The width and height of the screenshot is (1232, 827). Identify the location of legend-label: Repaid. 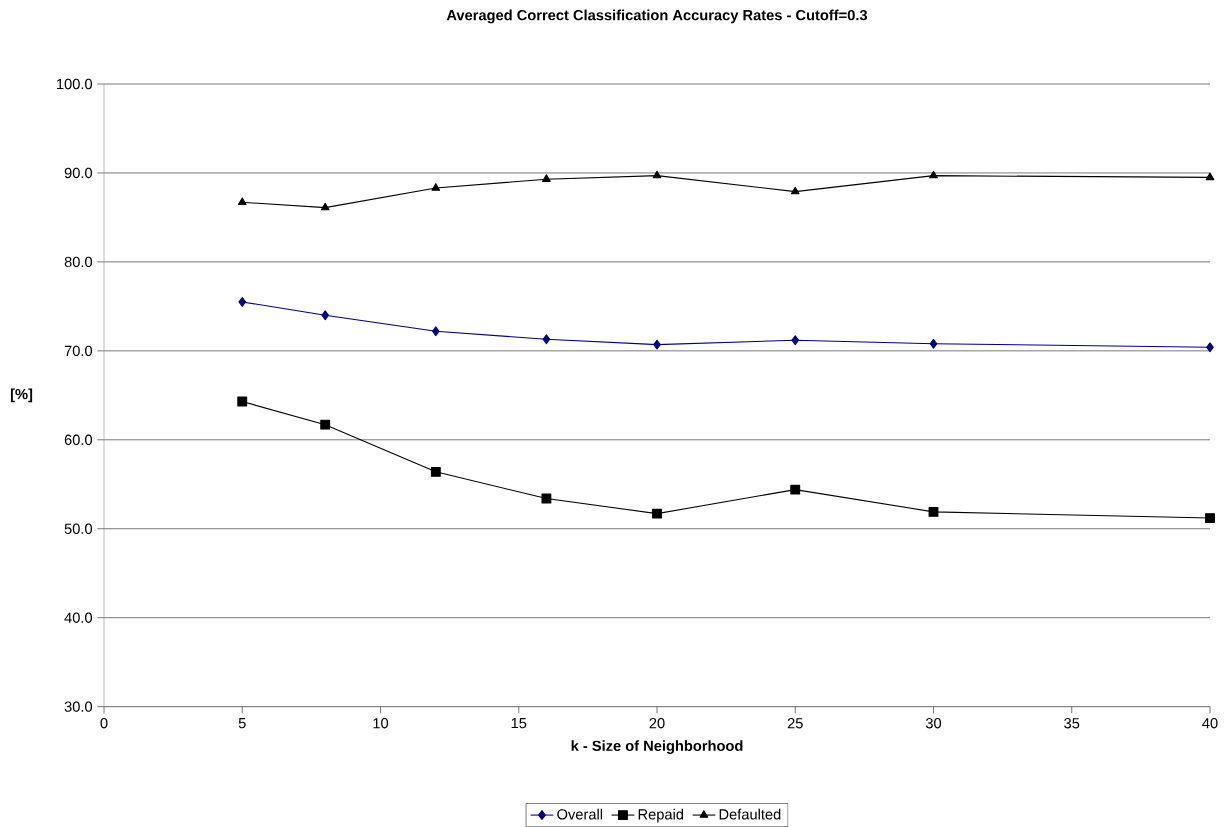
(661, 815).